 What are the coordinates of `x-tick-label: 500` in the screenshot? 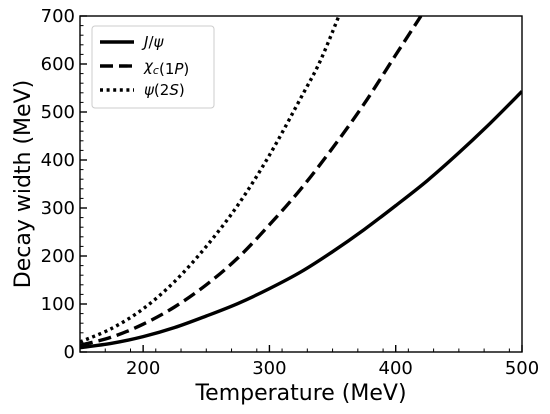 It's located at (522, 368).